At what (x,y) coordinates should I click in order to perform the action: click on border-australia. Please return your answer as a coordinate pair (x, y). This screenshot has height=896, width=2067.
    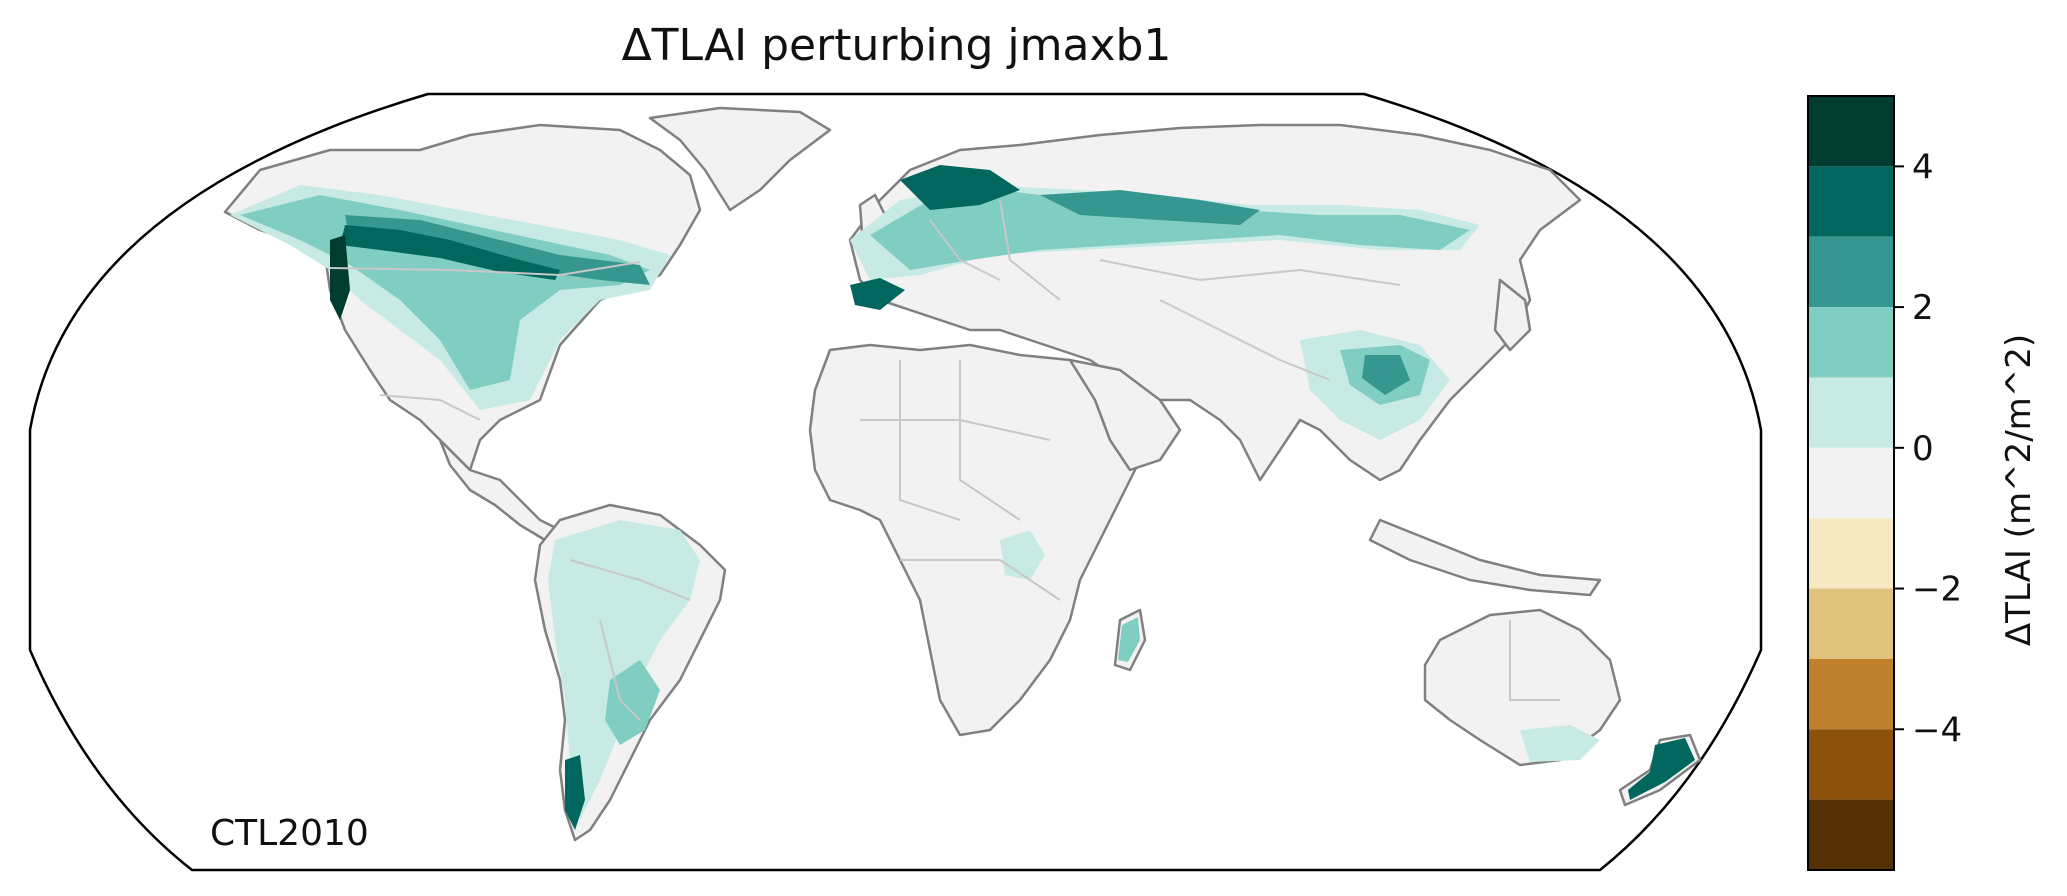
    Looking at the image, I should click on (1534, 660).